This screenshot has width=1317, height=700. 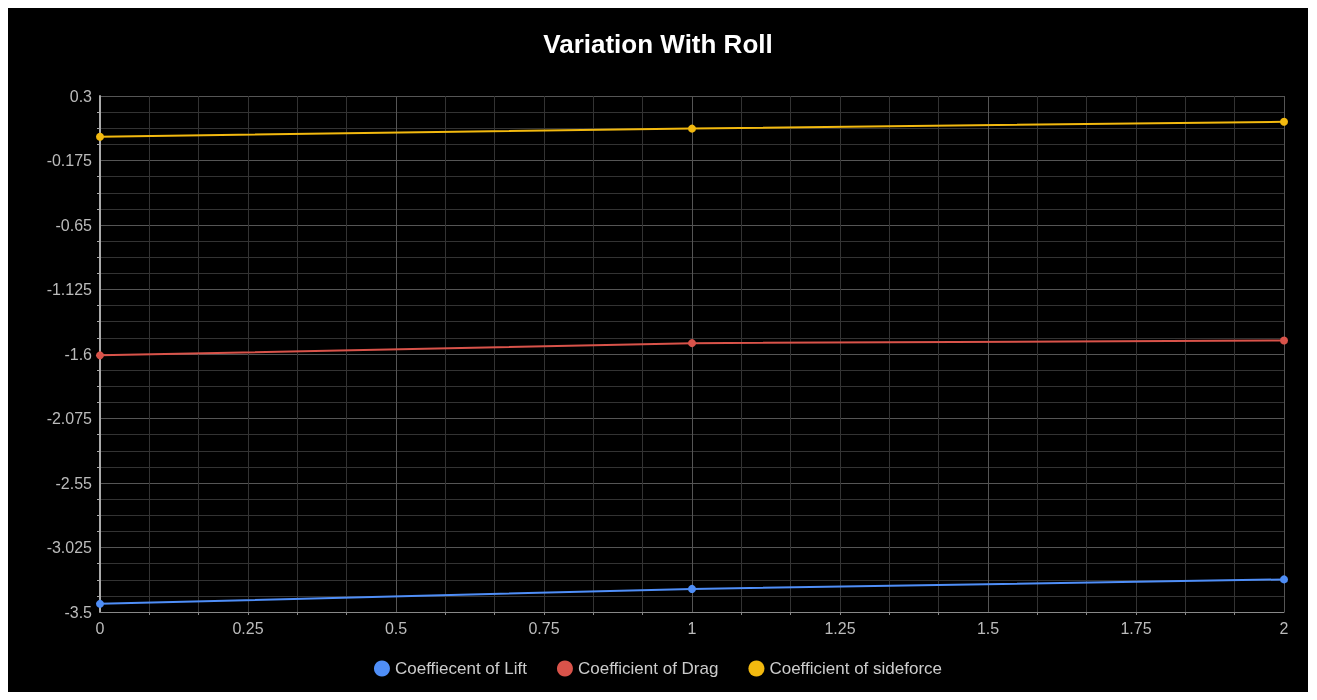 What do you see at coordinates (1136, 628) in the screenshot?
I see `x-tick-label: 1.75` at bounding box center [1136, 628].